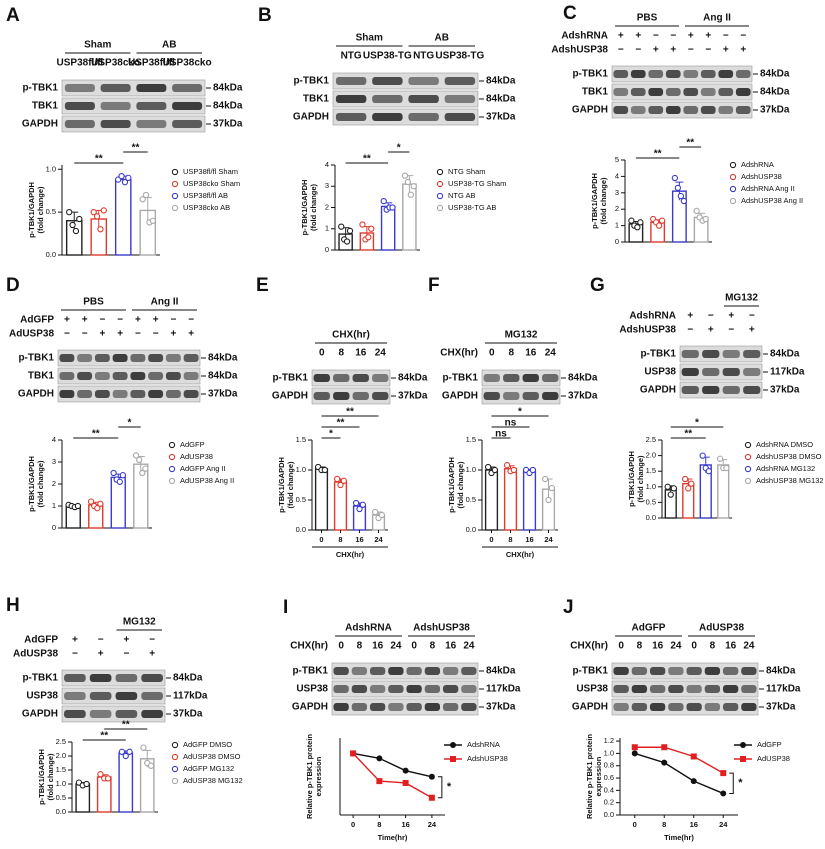  Describe the element at coordinates (212, 756) in the screenshot. I see `legend-label: AdUSP38 DMSO` at that location.